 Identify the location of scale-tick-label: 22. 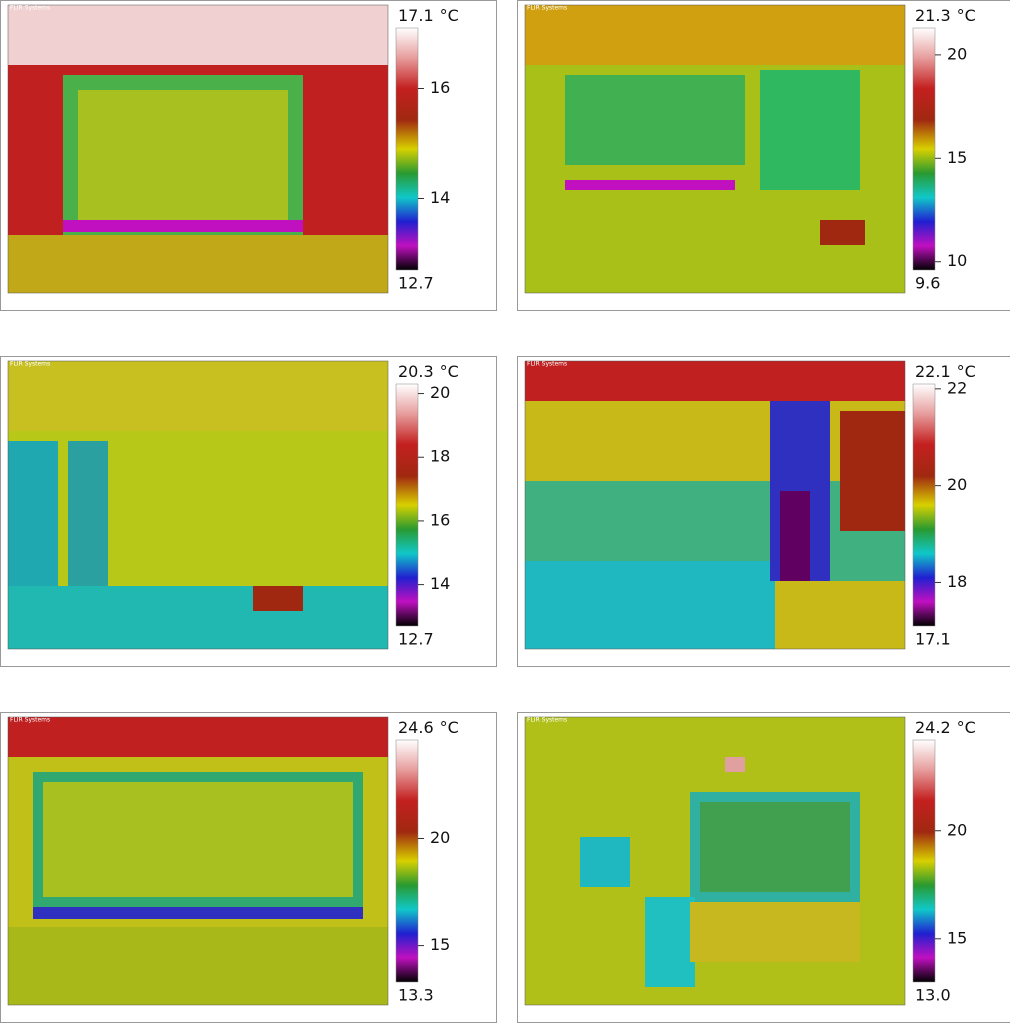
(957, 387).